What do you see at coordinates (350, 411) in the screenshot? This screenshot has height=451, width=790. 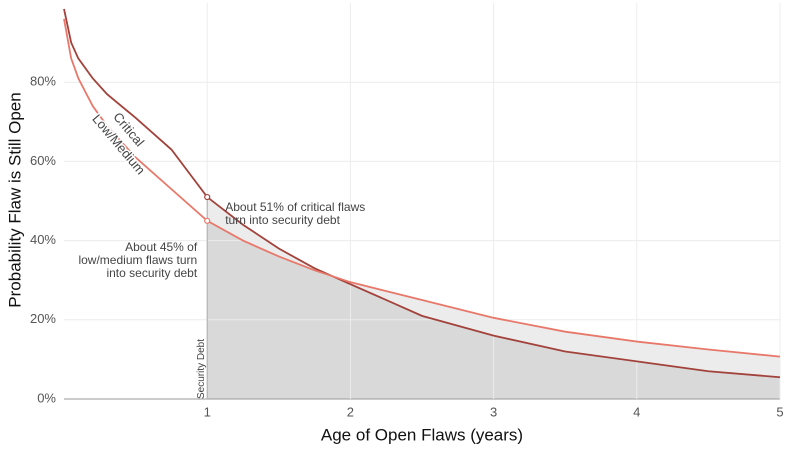 I see `x-tick-label: 2` at bounding box center [350, 411].